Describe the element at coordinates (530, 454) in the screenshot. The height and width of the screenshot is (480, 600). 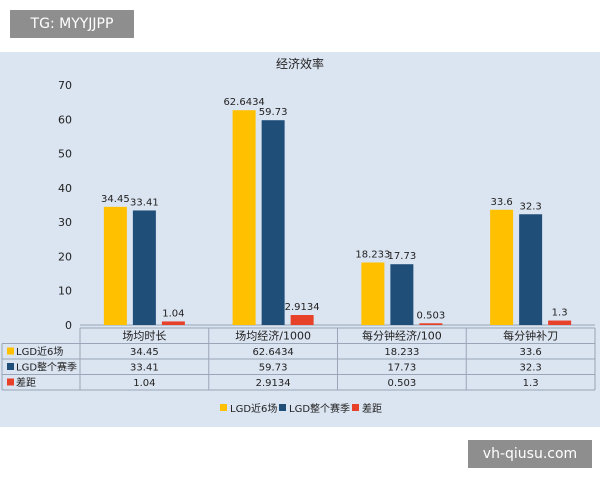
I see `watermark-bottom-right: vh-qiusu.com` at that location.